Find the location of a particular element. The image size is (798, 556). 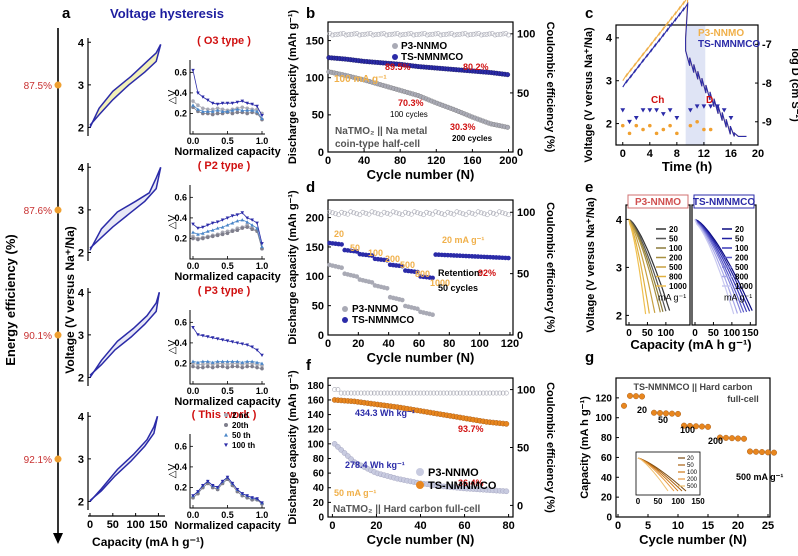

e-legend-label: 200 is located at coordinates (676, 258).